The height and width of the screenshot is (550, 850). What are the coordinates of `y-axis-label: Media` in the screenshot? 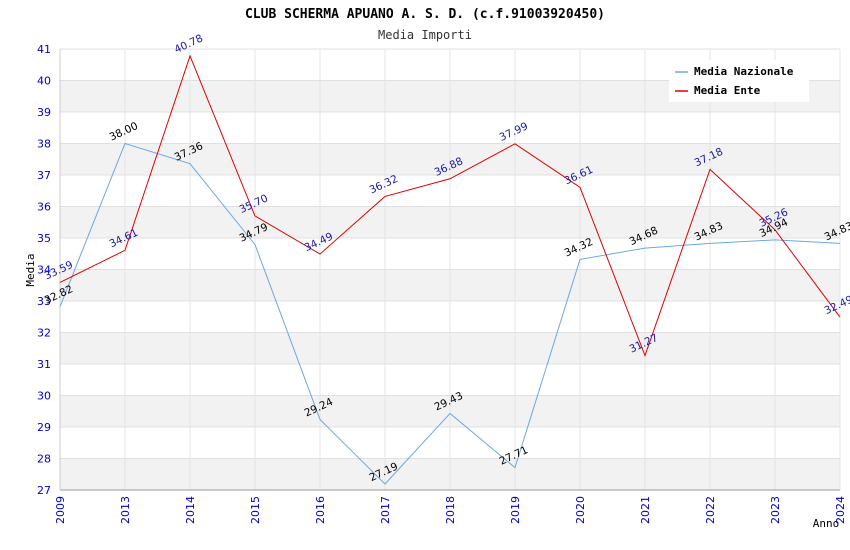 It's located at (30, 269).